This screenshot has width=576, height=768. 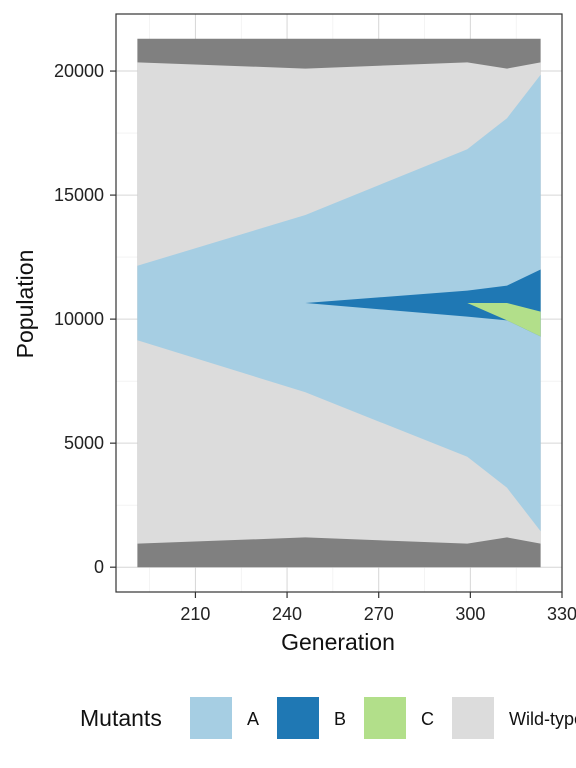 I want to click on legend: Mutants A B C Wild-type, so click(x=328, y=718).